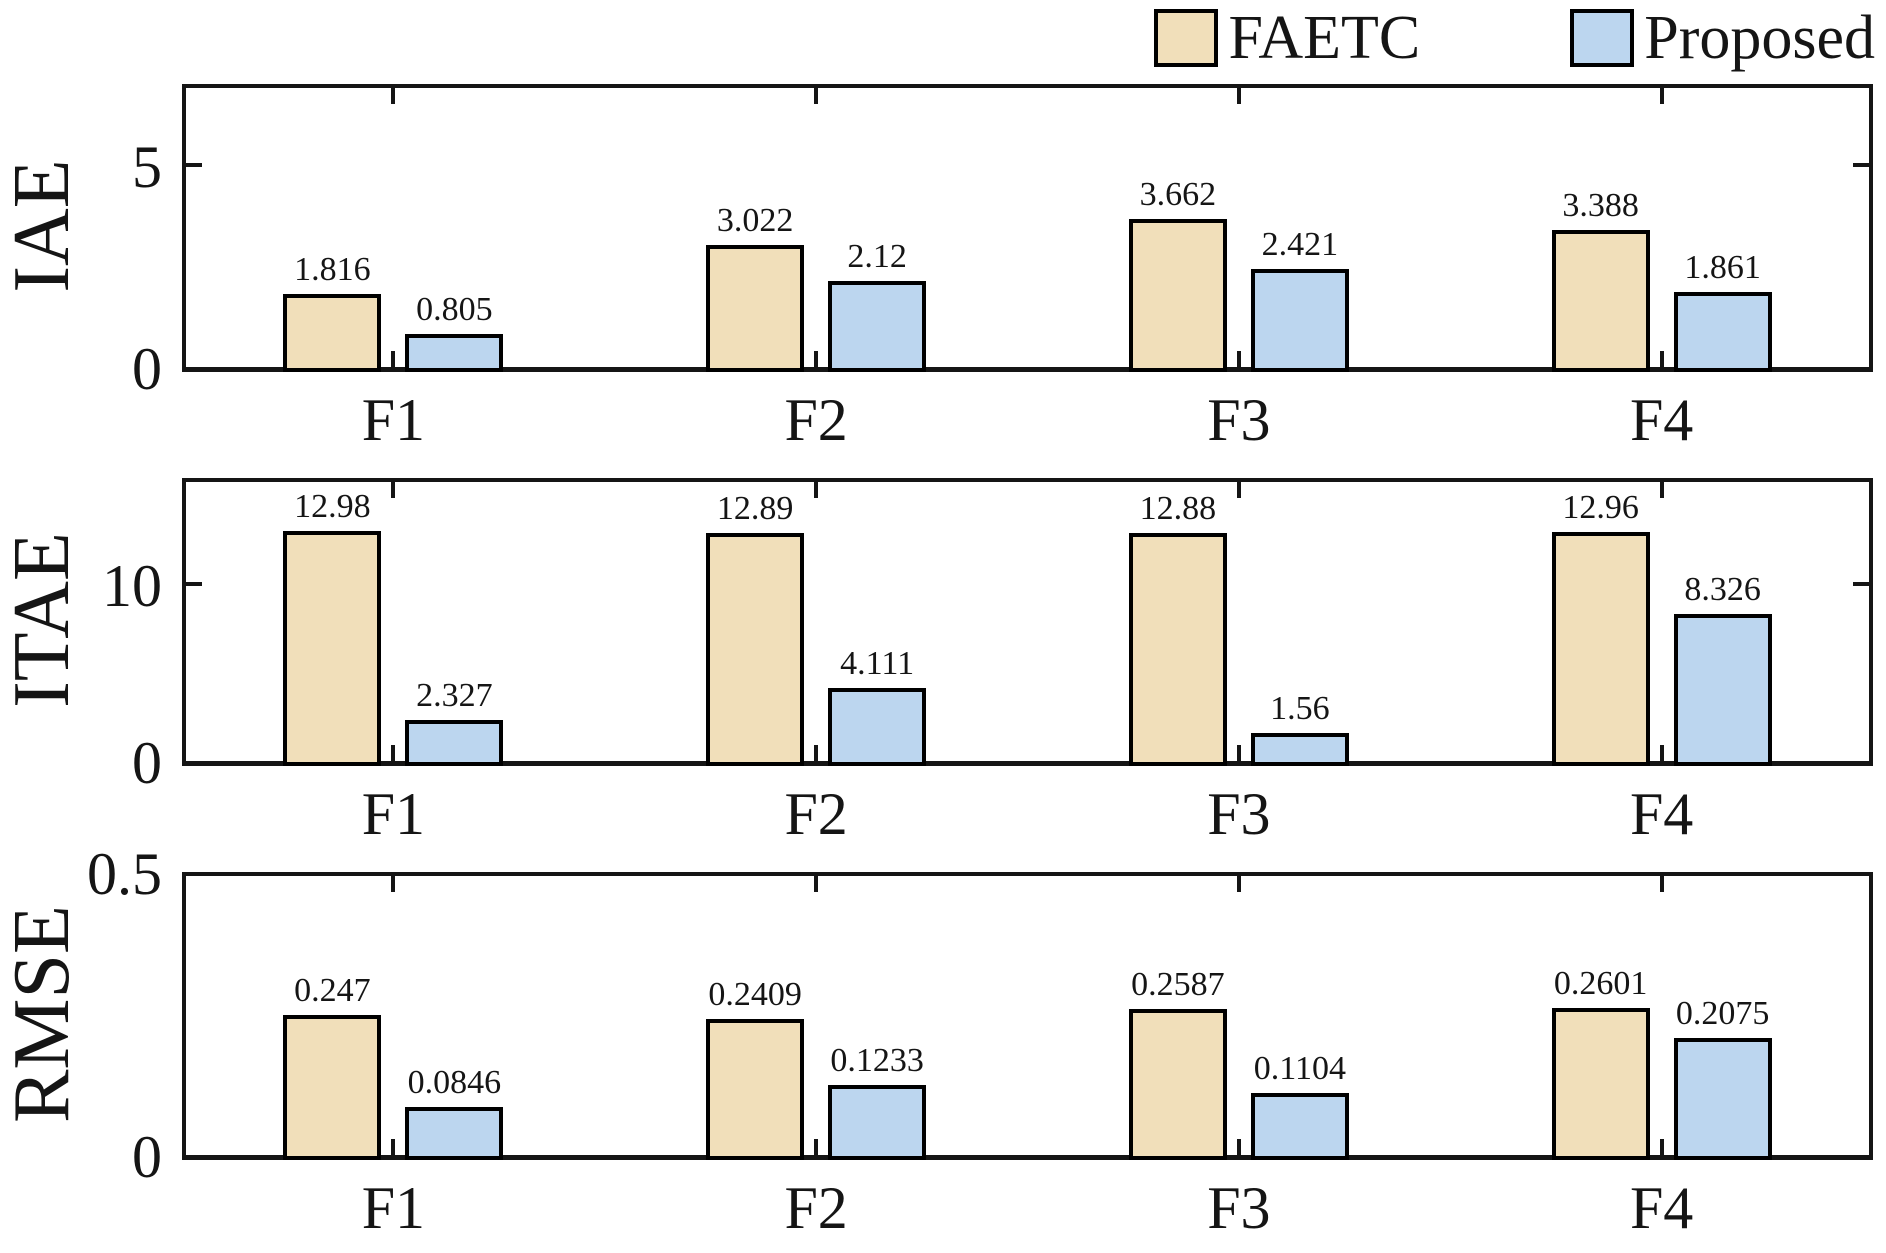 The height and width of the screenshot is (1253, 1886). Describe the element at coordinates (1177, 1084) in the screenshot. I see `bar-rmse-faetc-f3` at that location.